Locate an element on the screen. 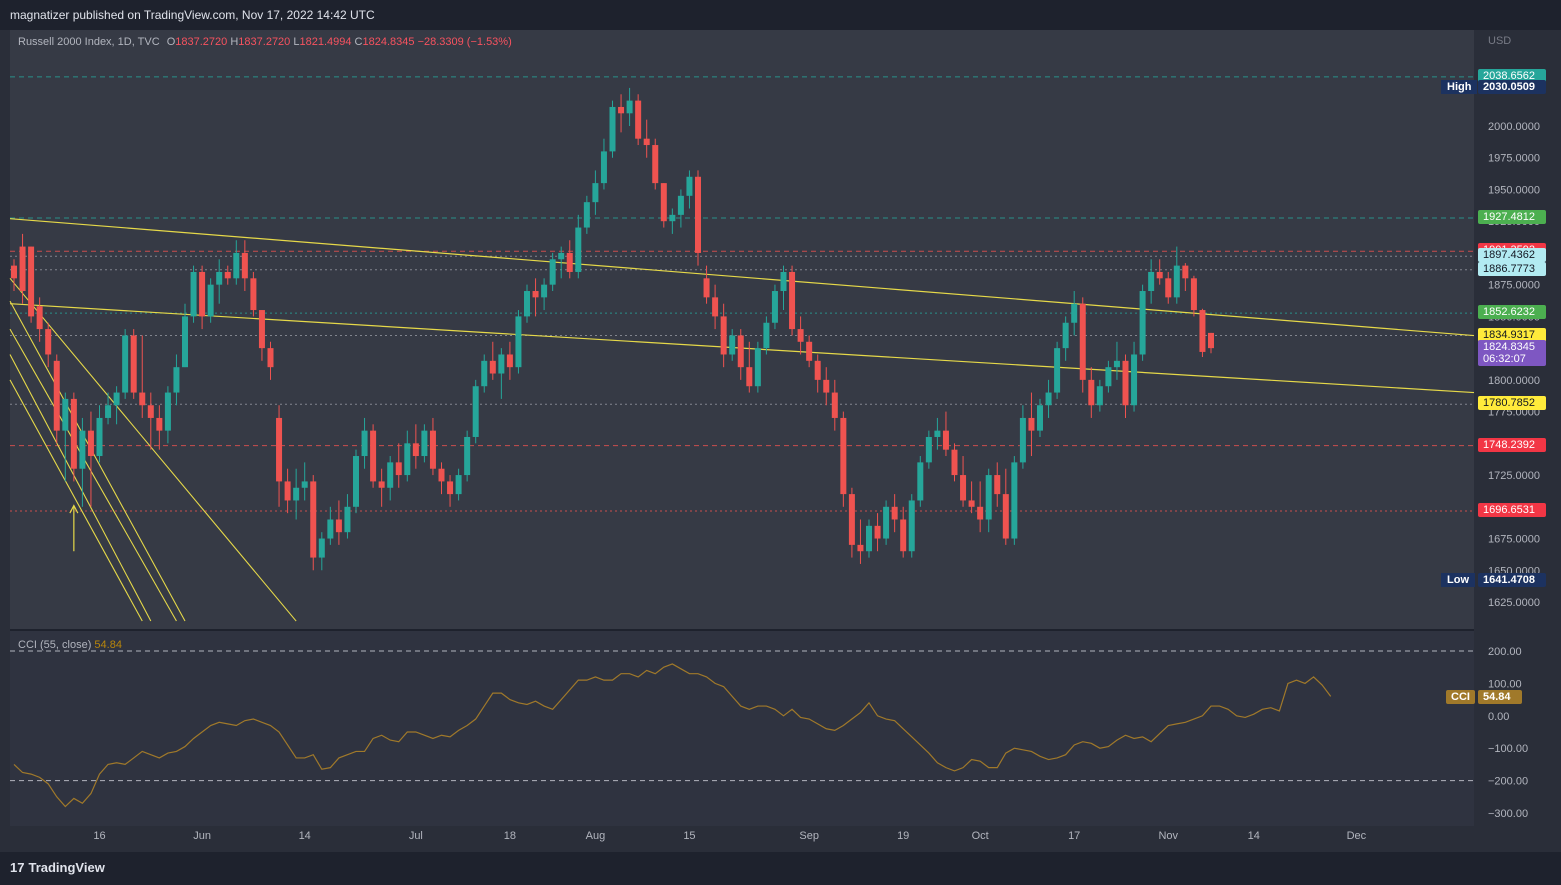 The height and width of the screenshot is (885, 1561). price-label: 2038.6562 is located at coordinates (1512, 75).